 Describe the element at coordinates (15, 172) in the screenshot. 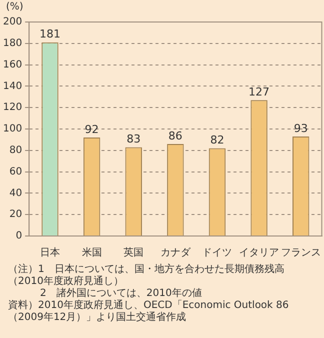

I see `y-tick-label: 60` at that location.